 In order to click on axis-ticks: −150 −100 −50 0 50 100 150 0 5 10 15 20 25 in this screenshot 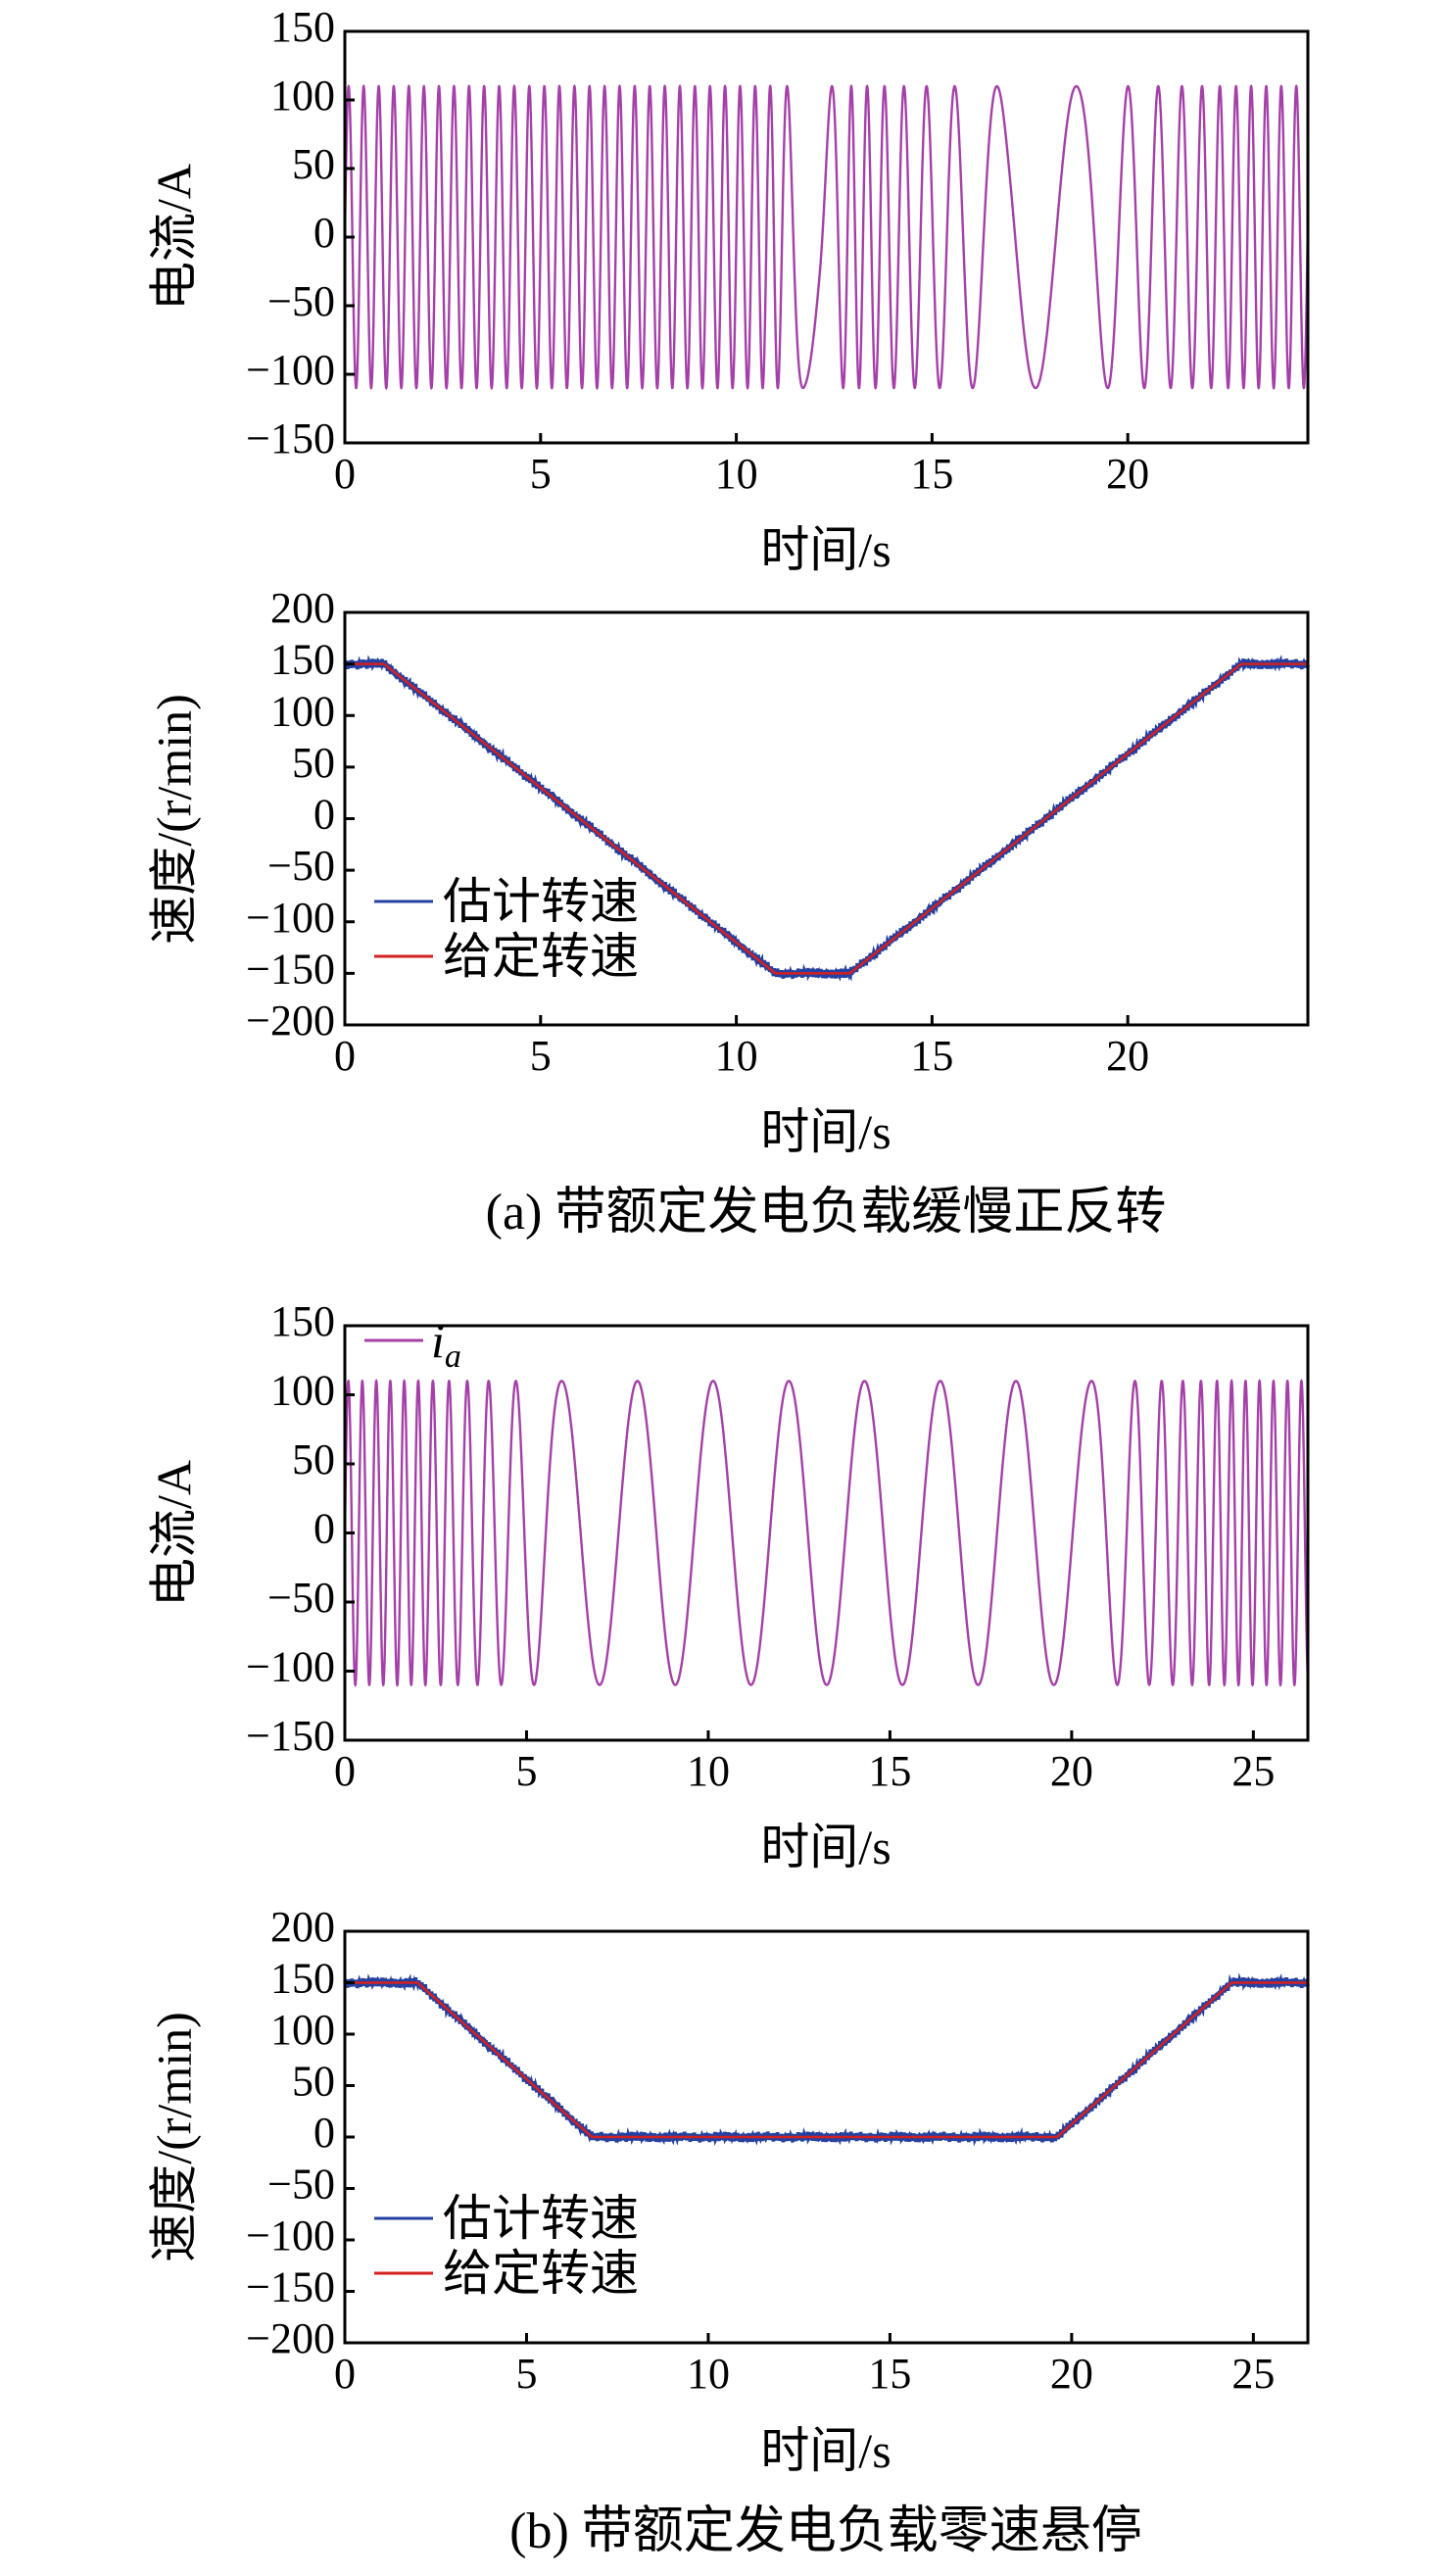, I will do `click(760, 1546)`.